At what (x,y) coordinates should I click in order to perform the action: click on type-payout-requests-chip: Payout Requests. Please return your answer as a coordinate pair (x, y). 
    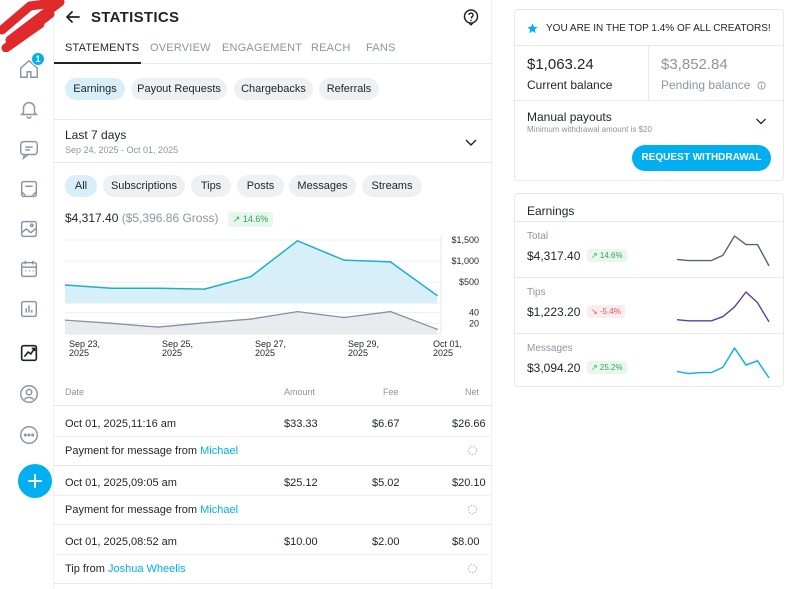
    Looking at the image, I should click on (179, 89).